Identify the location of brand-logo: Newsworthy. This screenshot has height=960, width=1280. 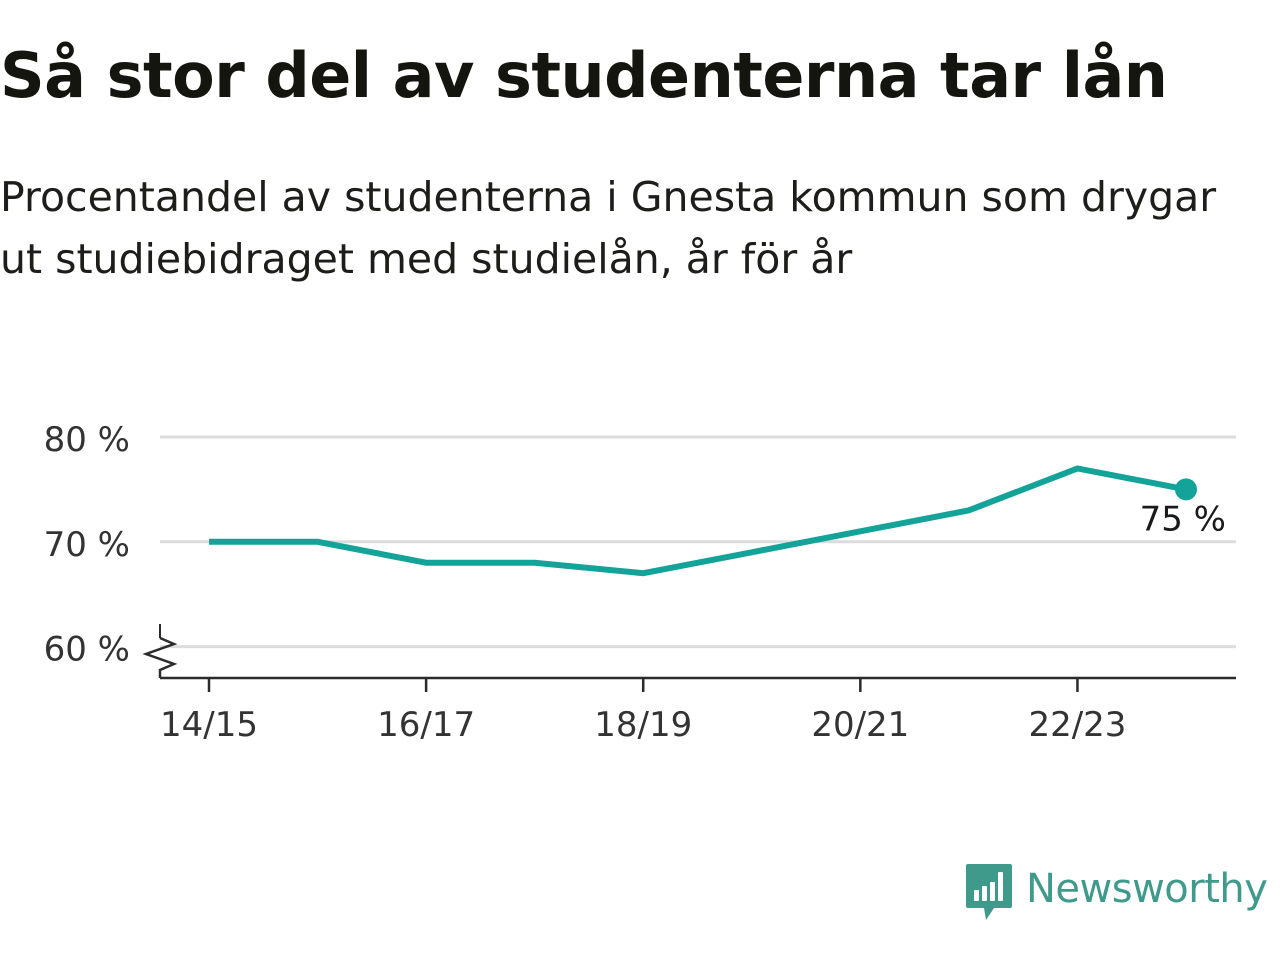
(1116, 894).